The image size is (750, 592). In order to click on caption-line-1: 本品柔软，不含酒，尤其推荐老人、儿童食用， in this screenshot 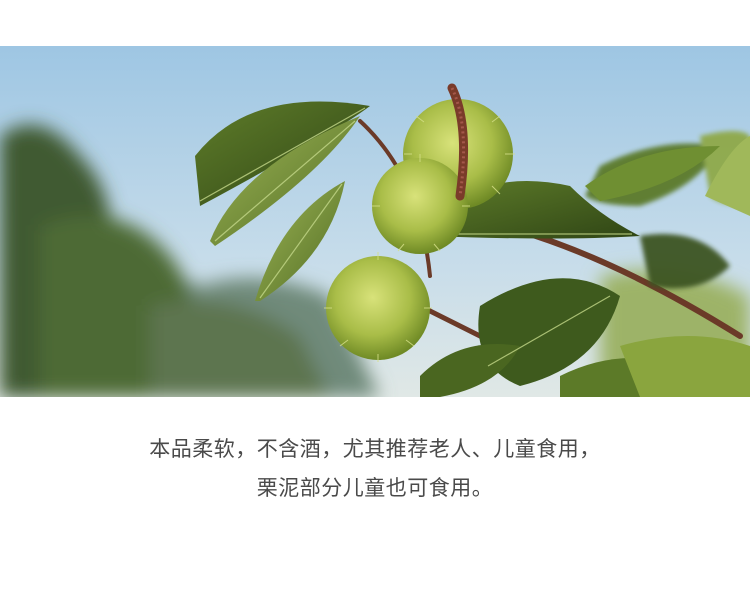, I will do `click(375, 449)`.